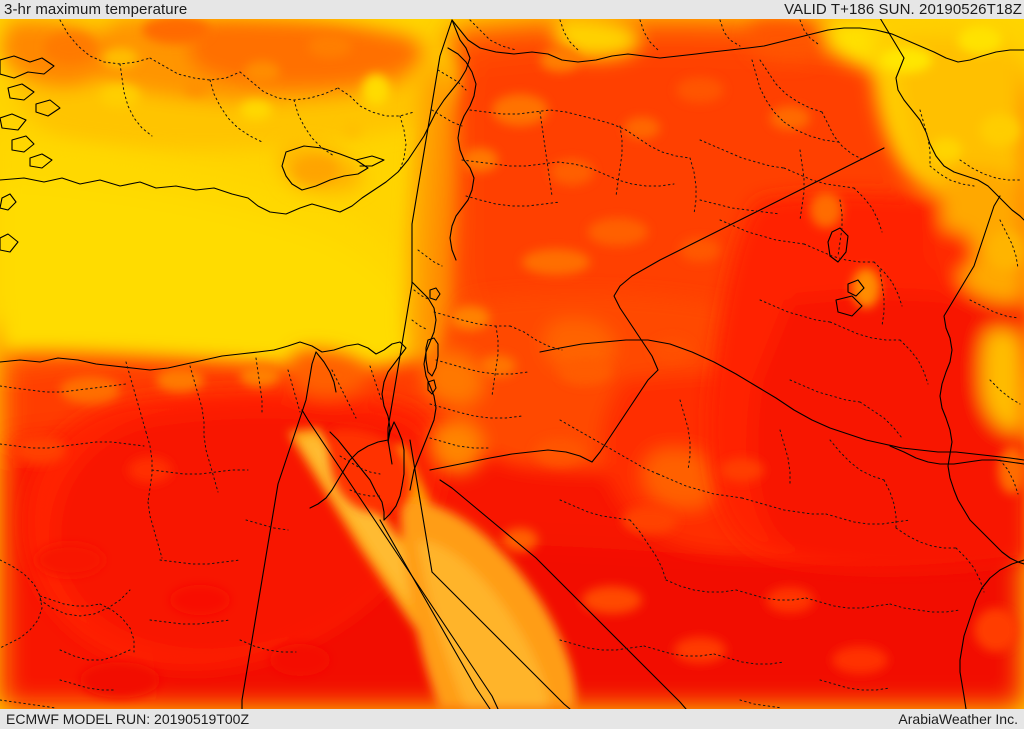 The height and width of the screenshot is (729, 1024). I want to click on coast-island-kos, so click(41, 161).